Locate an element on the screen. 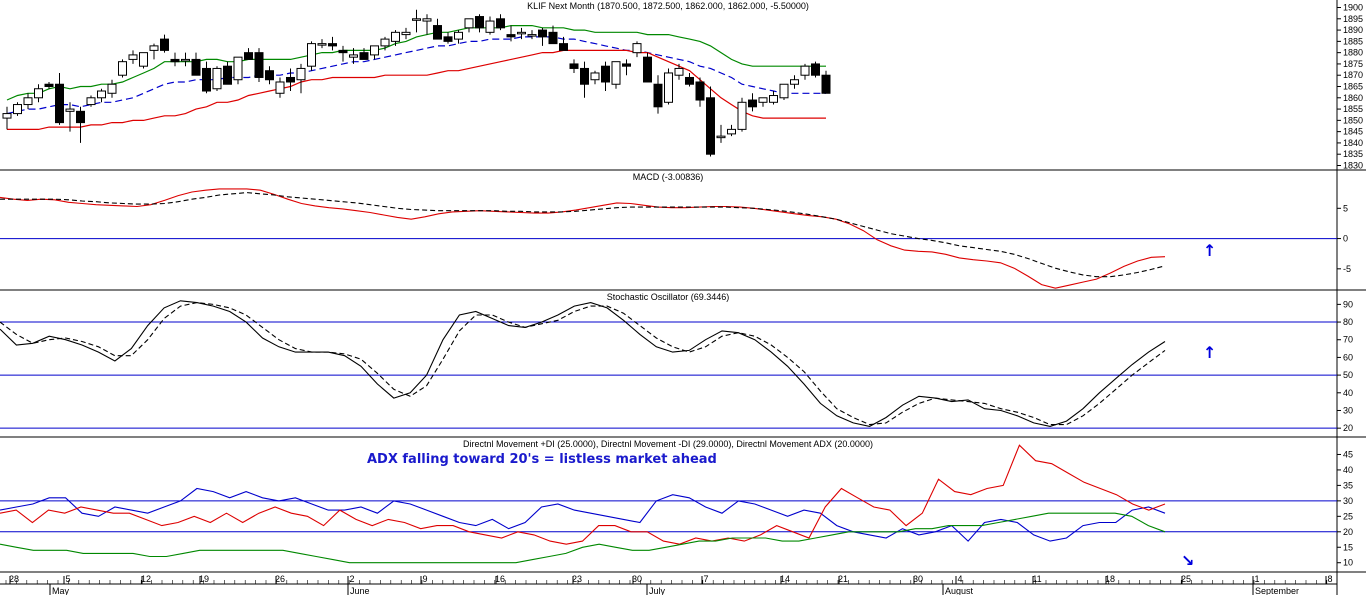  y-tick-label: 25 is located at coordinates (1348, 516).